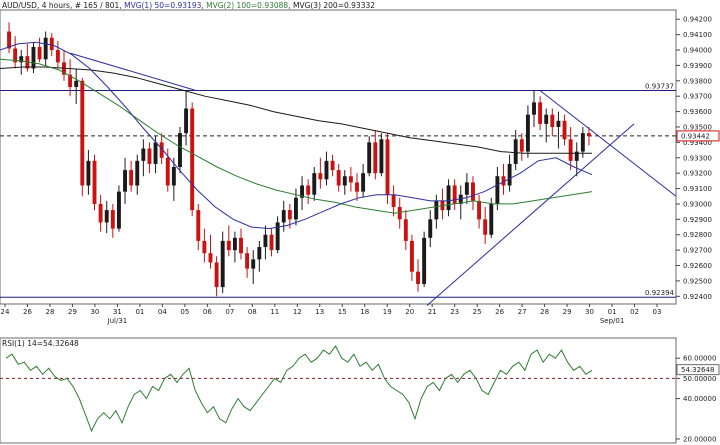 The width and height of the screenshot is (720, 445). I want to click on y-tick-label: 0.93000, so click(697, 204).